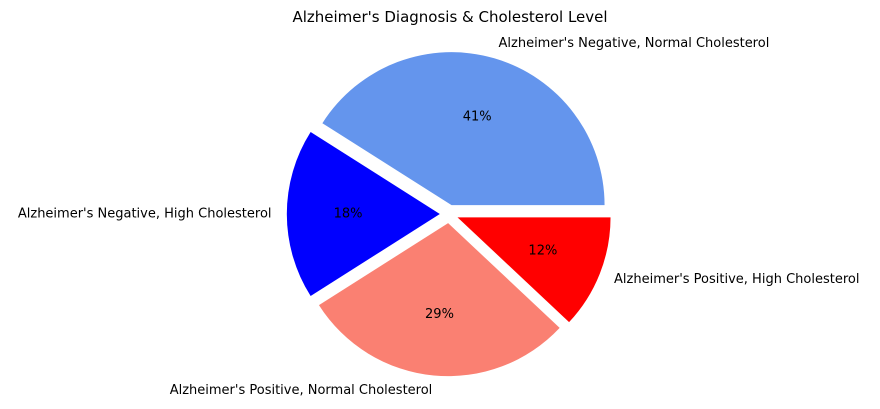 The image size is (880, 409). Describe the element at coordinates (477, 117) in the screenshot. I see `percent-label-1: 41%` at that location.